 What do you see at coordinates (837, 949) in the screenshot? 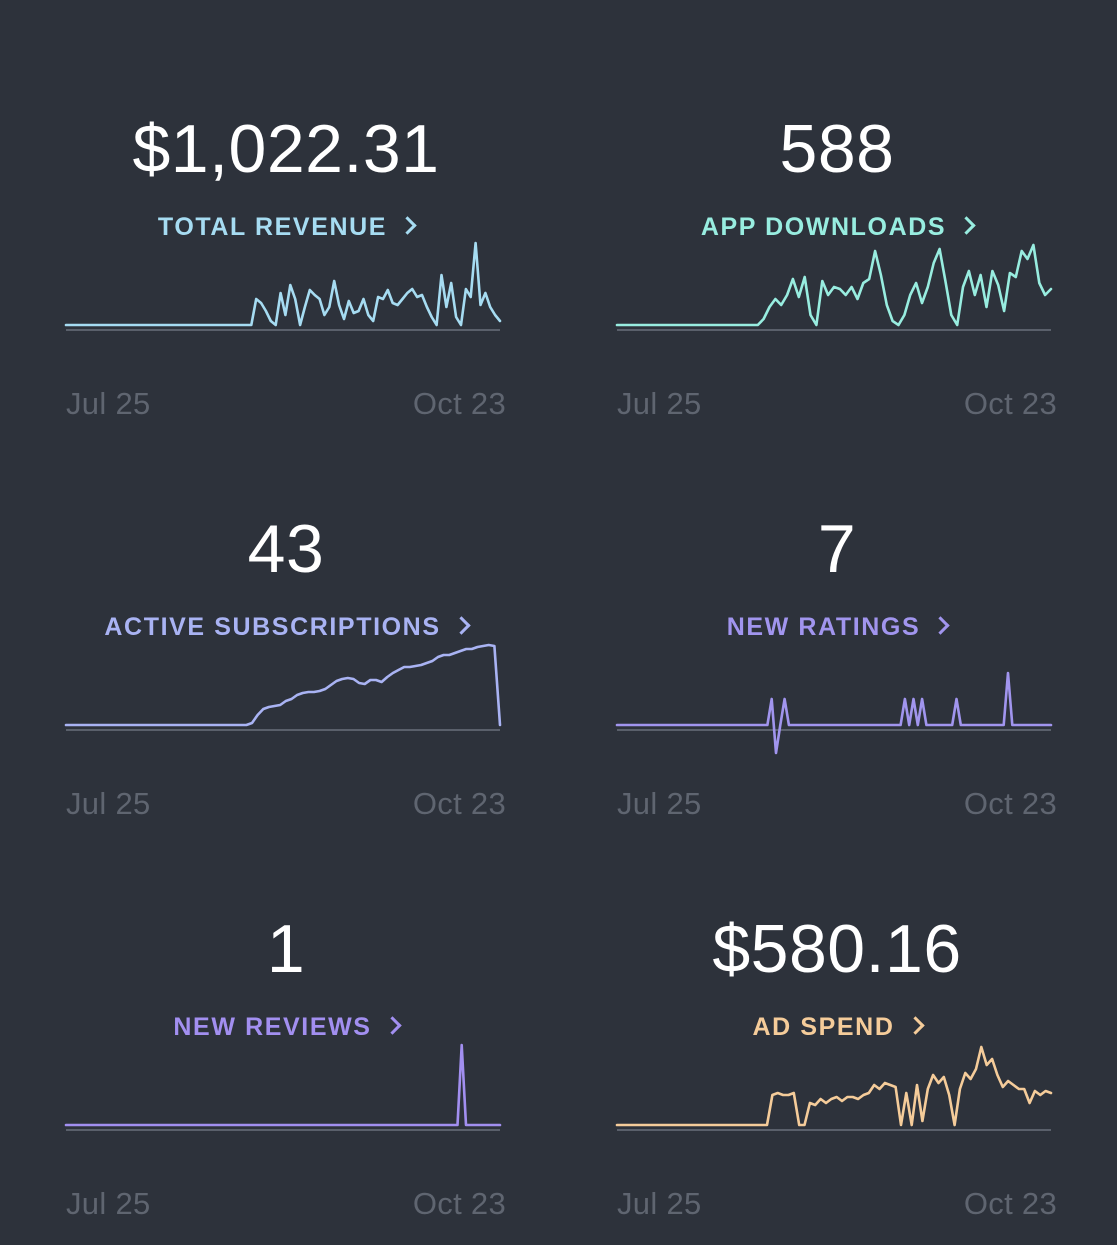
I see `adspend-value: $580.16` at bounding box center [837, 949].